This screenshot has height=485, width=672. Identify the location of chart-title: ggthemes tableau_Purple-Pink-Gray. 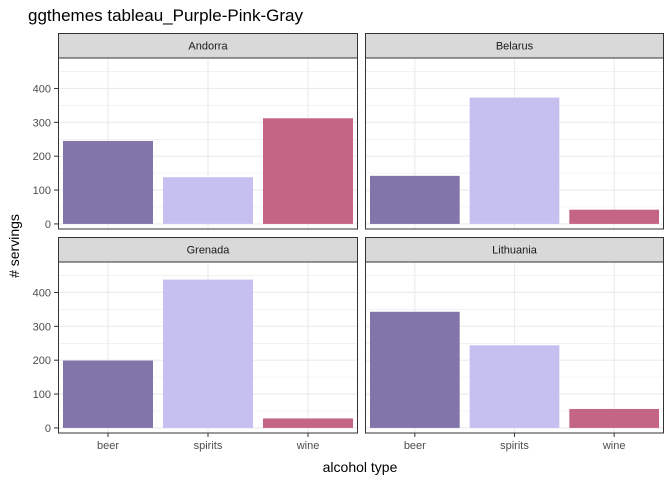
(165, 15).